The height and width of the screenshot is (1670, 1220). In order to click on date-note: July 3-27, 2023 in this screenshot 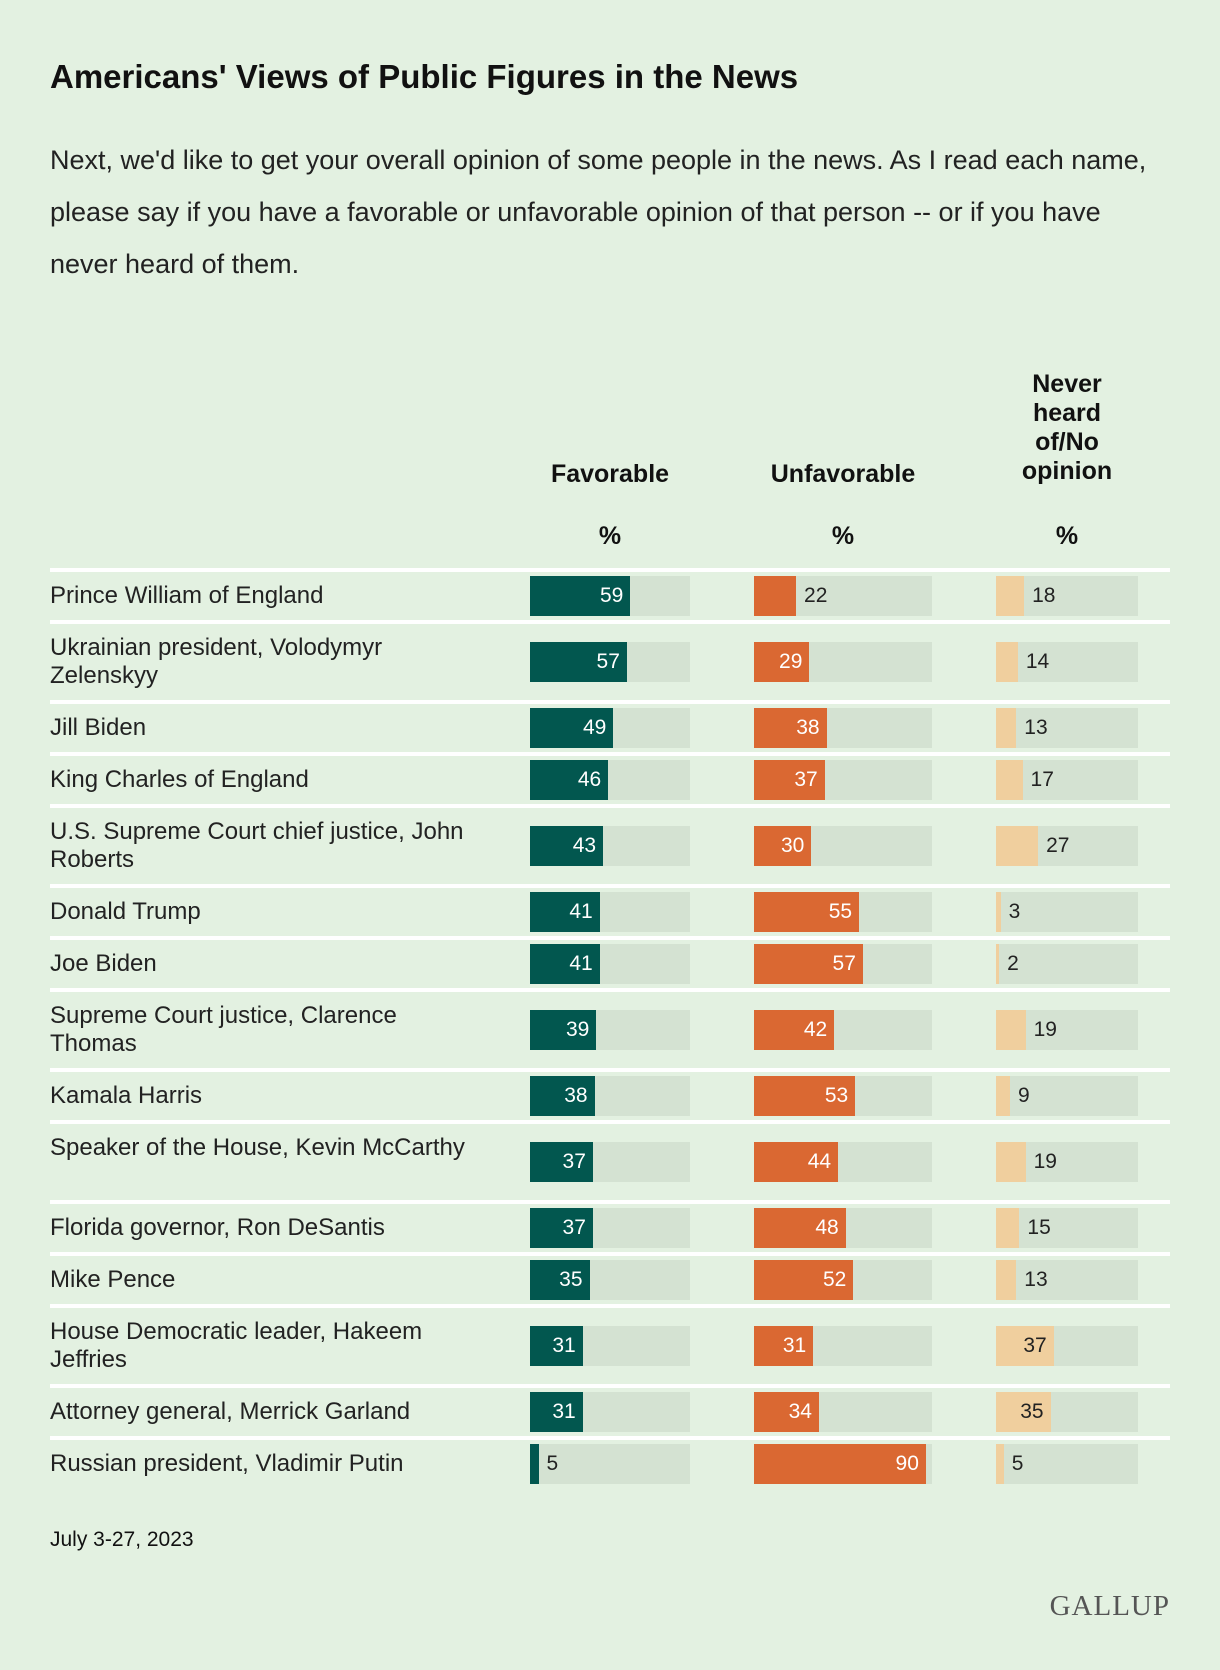, I will do `click(122, 1539)`.